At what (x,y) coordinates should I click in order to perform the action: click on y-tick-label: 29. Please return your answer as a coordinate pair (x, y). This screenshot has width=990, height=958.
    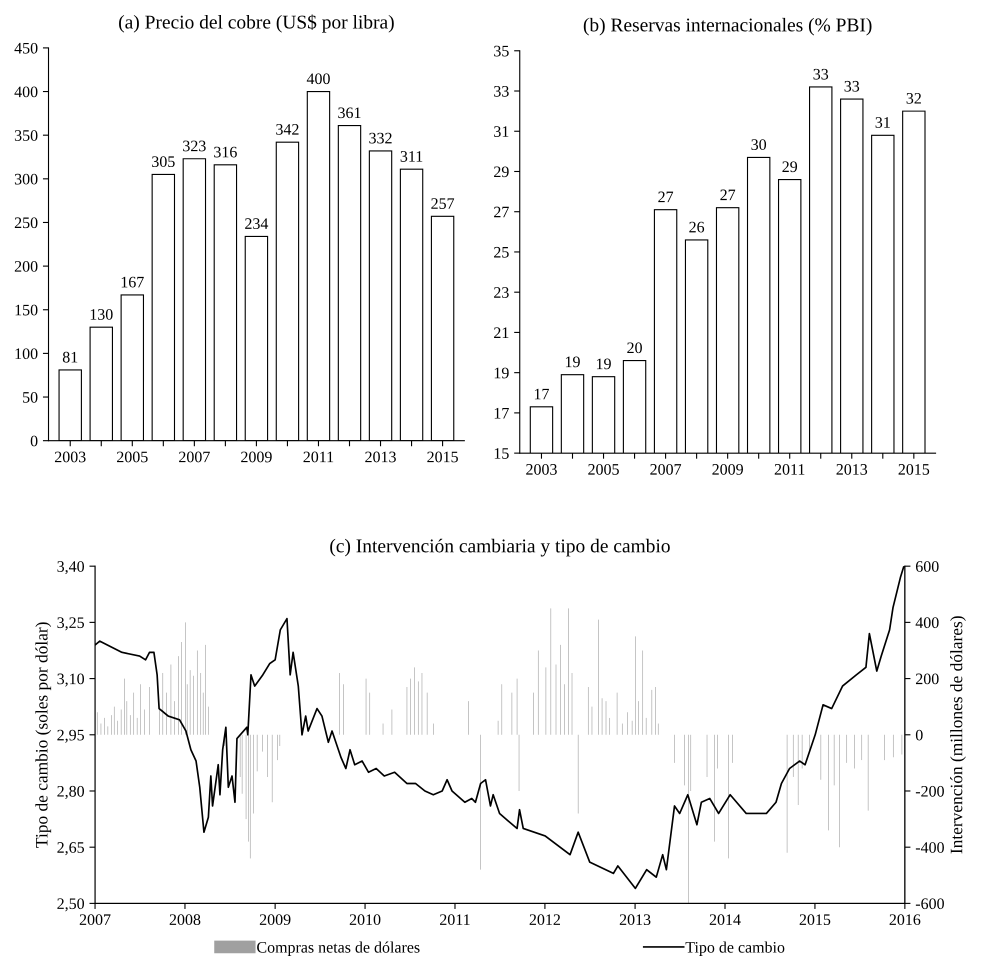
    Looking at the image, I should click on (501, 172).